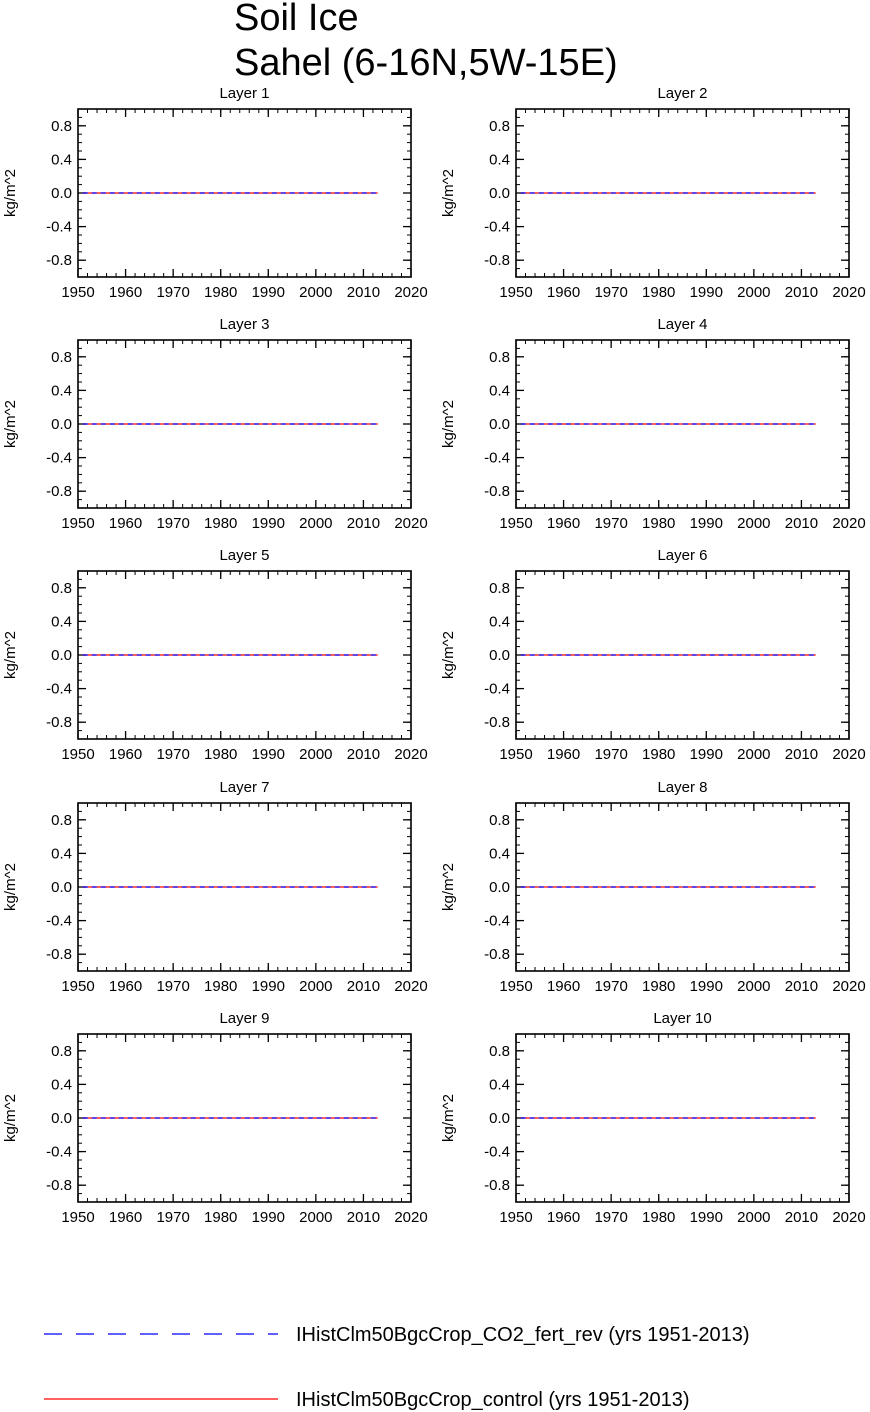 The height and width of the screenshot is (1412, 870). What do you see at coordinates (244, 93) in the screenshot?
I see `panel-title: Layer 1` at bounding box center [244, 93].